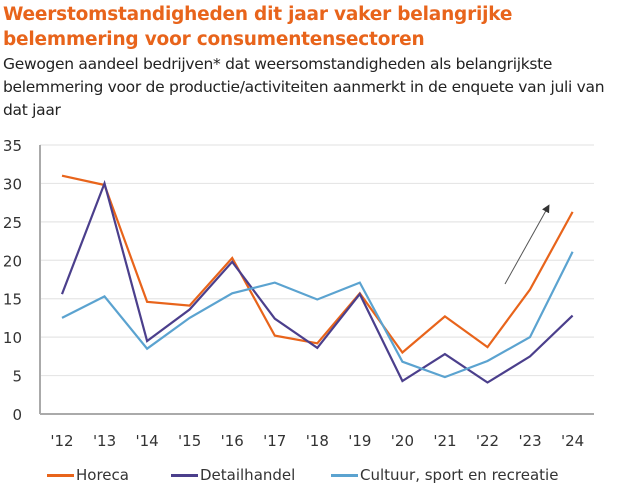 This screenshot has width=626, height=494. Describe the element at coordinates (12, 146) in the screenshot. I see `y-tick-label: 35` at that location.